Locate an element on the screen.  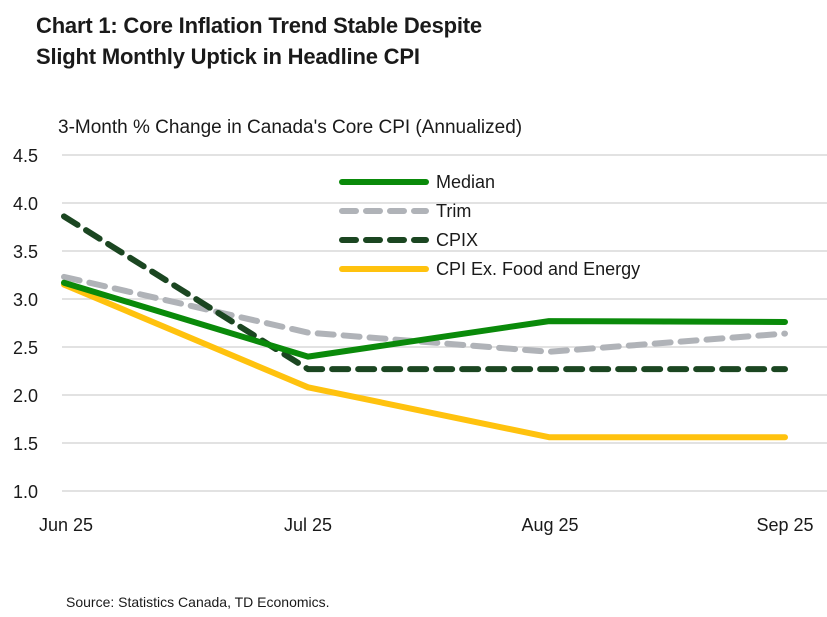
y-tick-label: 4.0 is located at coordinates (25, 204).